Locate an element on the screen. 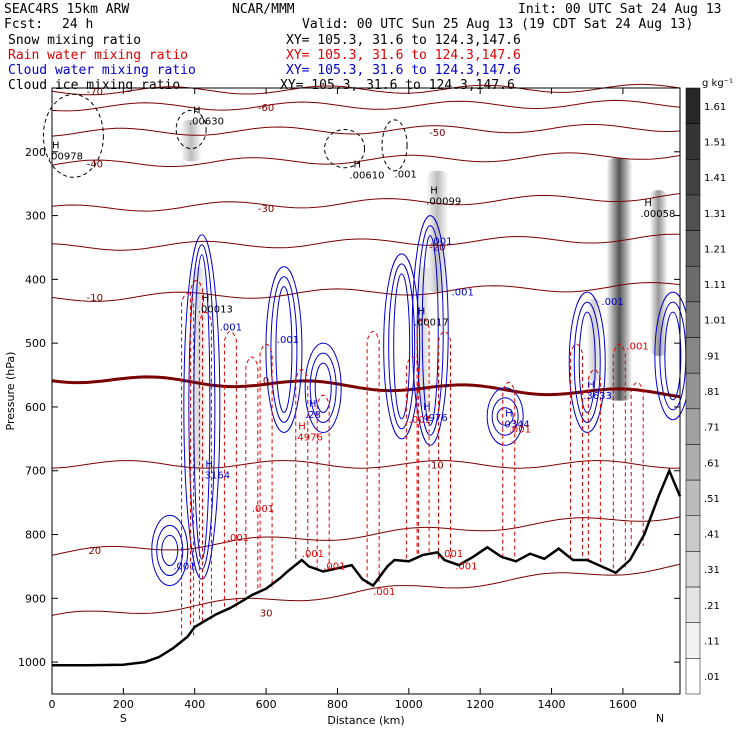  colorbar-label: .61 is located at coordinates (712, 463).